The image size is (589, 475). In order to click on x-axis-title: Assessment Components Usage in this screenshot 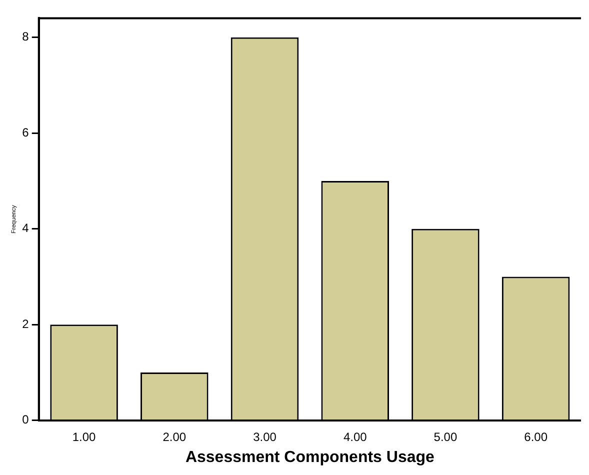, I will do `click(310, 457)`.